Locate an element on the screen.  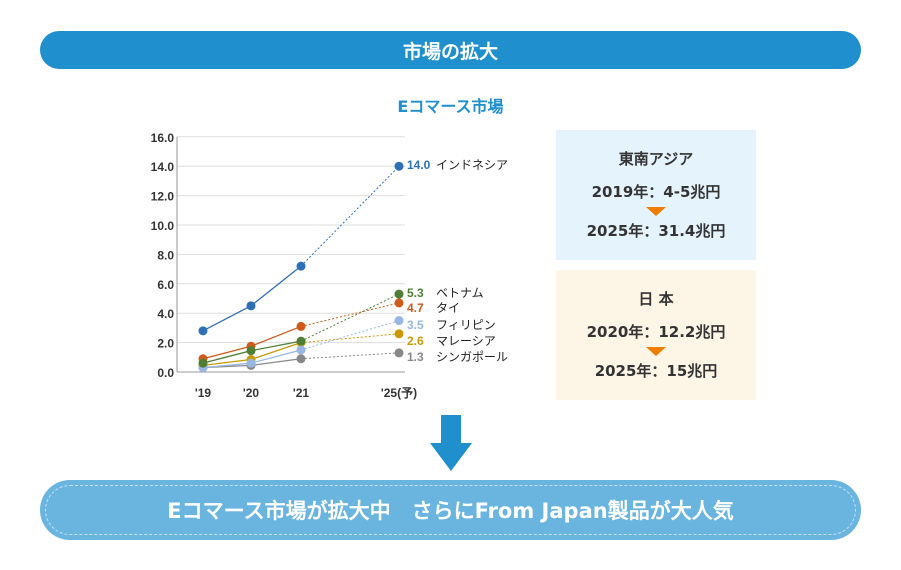
sea-2019: 2019年：4-5兆円 is located at coordinates (656, 192).